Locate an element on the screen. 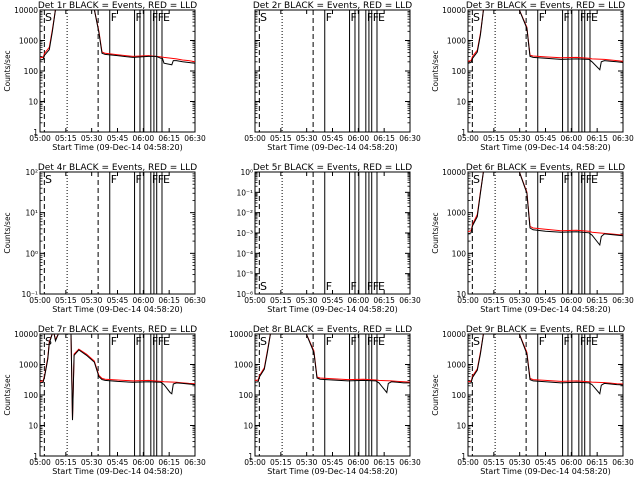 The width and height of the screenshot is (640, 480). det-2r-xlabel: Start Time (09-Dec-14 04:58:20) is located at coordinates (332, 147).